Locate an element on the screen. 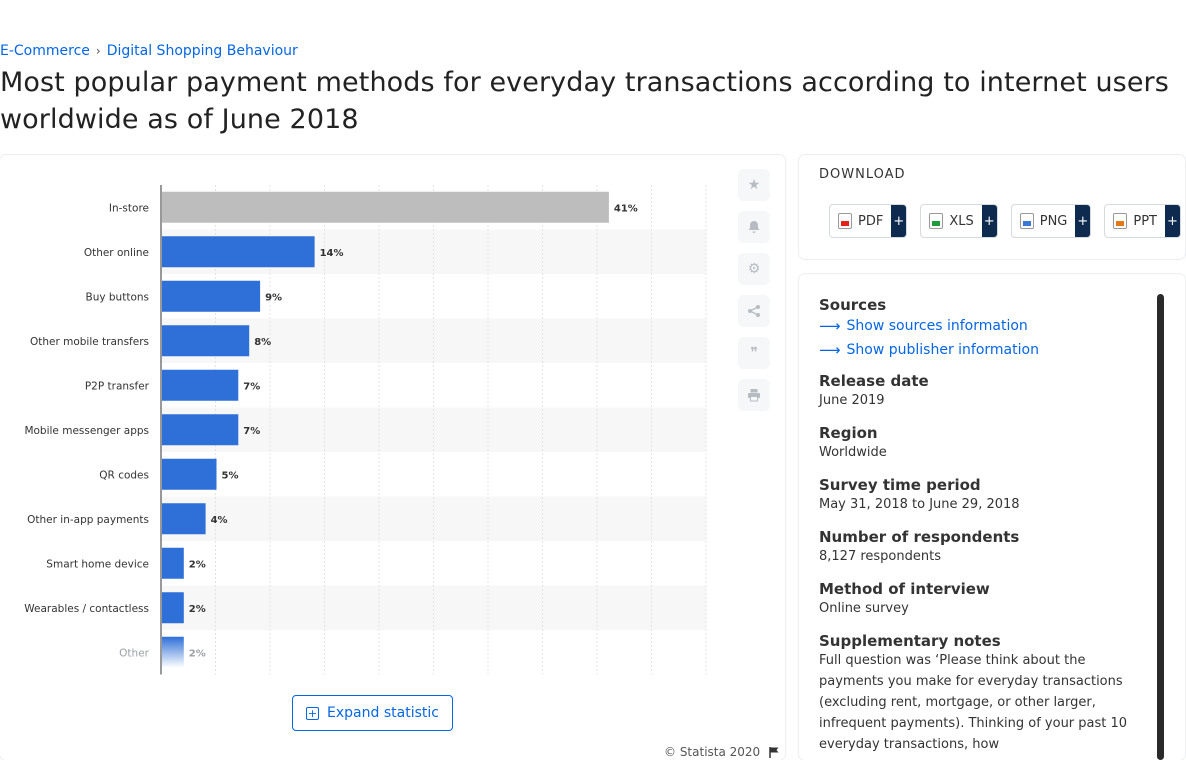 The width and height of the screenshot is (1186, 760). download-png-button: PNG + is located at coordinates (1051, 221).